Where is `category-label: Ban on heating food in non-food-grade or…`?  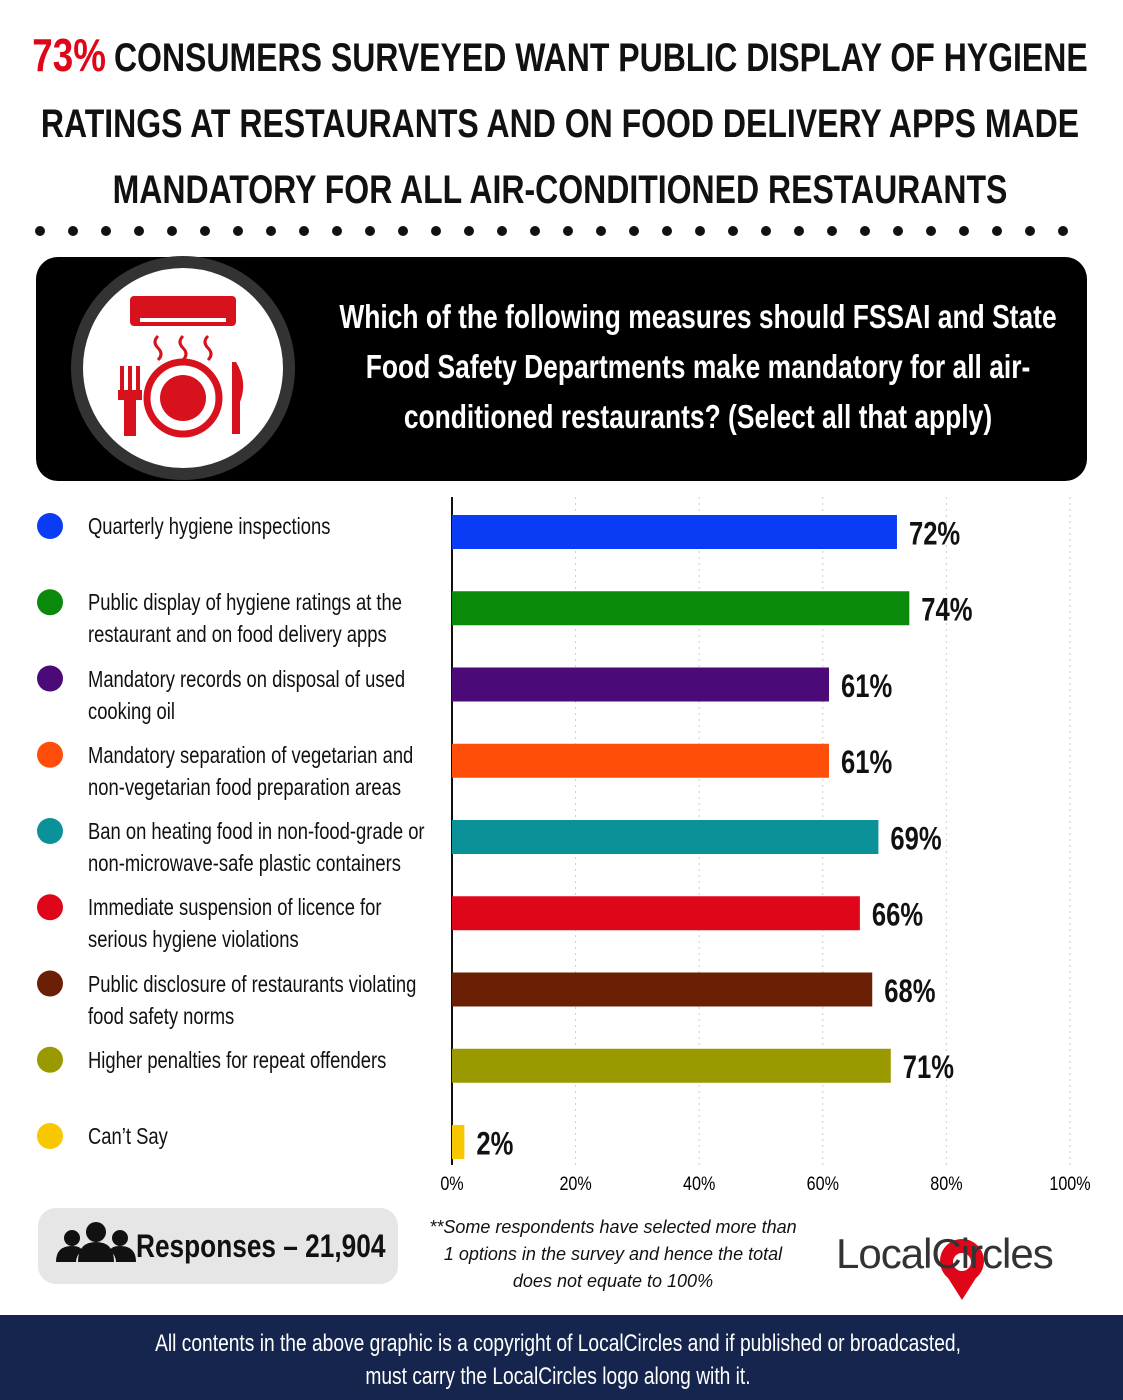 category-label: Ban on heating food in non-food-grade or… is located at coordinates (256, 847).